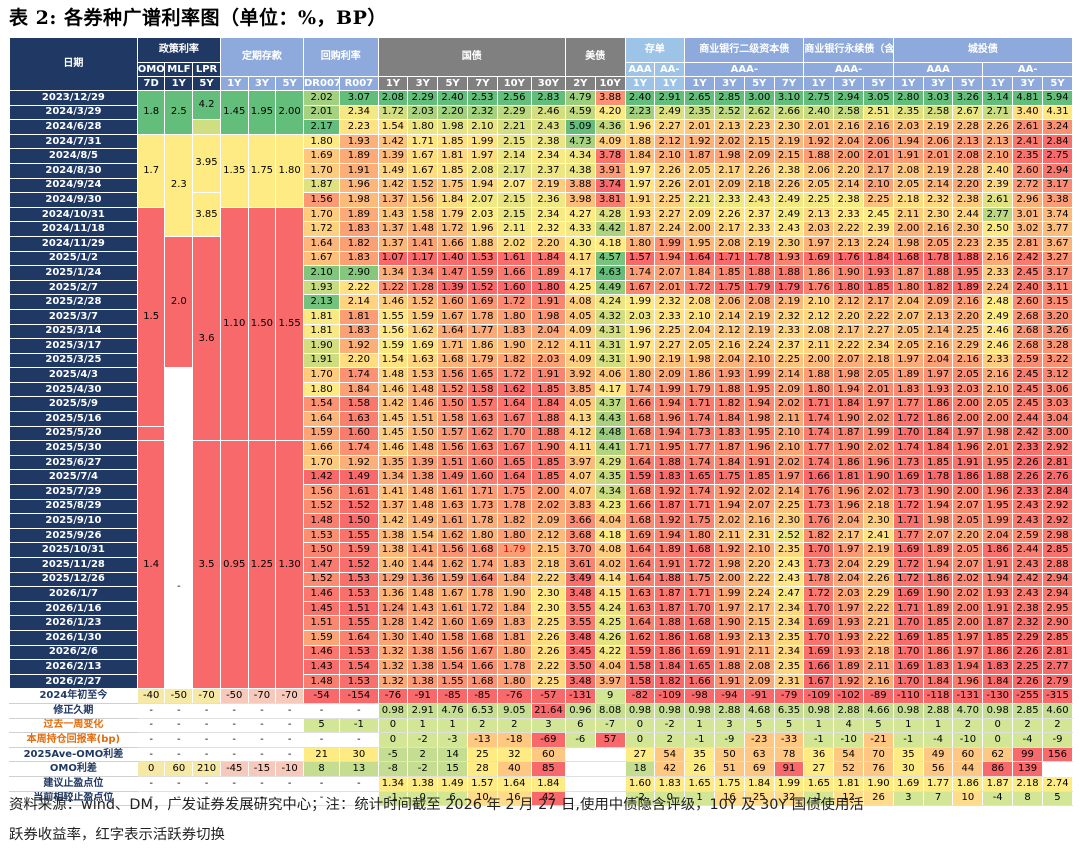  I want to click on rate-value: 2.18, so click(878, 360).